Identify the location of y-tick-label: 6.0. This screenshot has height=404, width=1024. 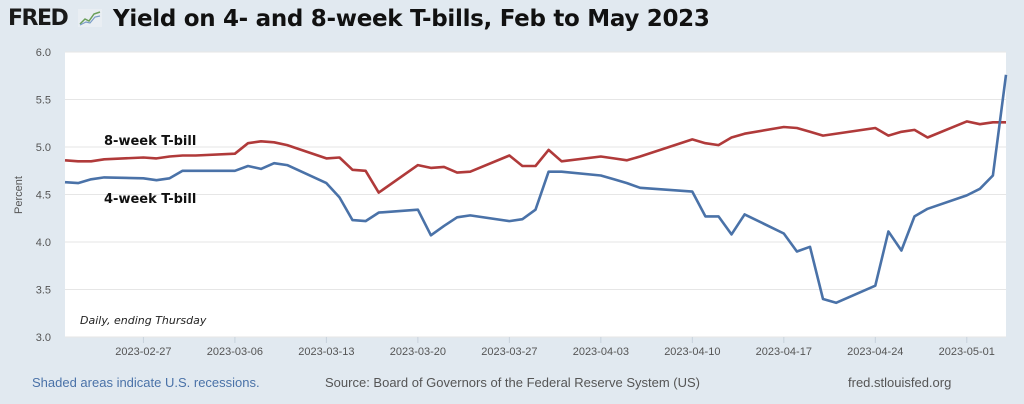
(43, 53).